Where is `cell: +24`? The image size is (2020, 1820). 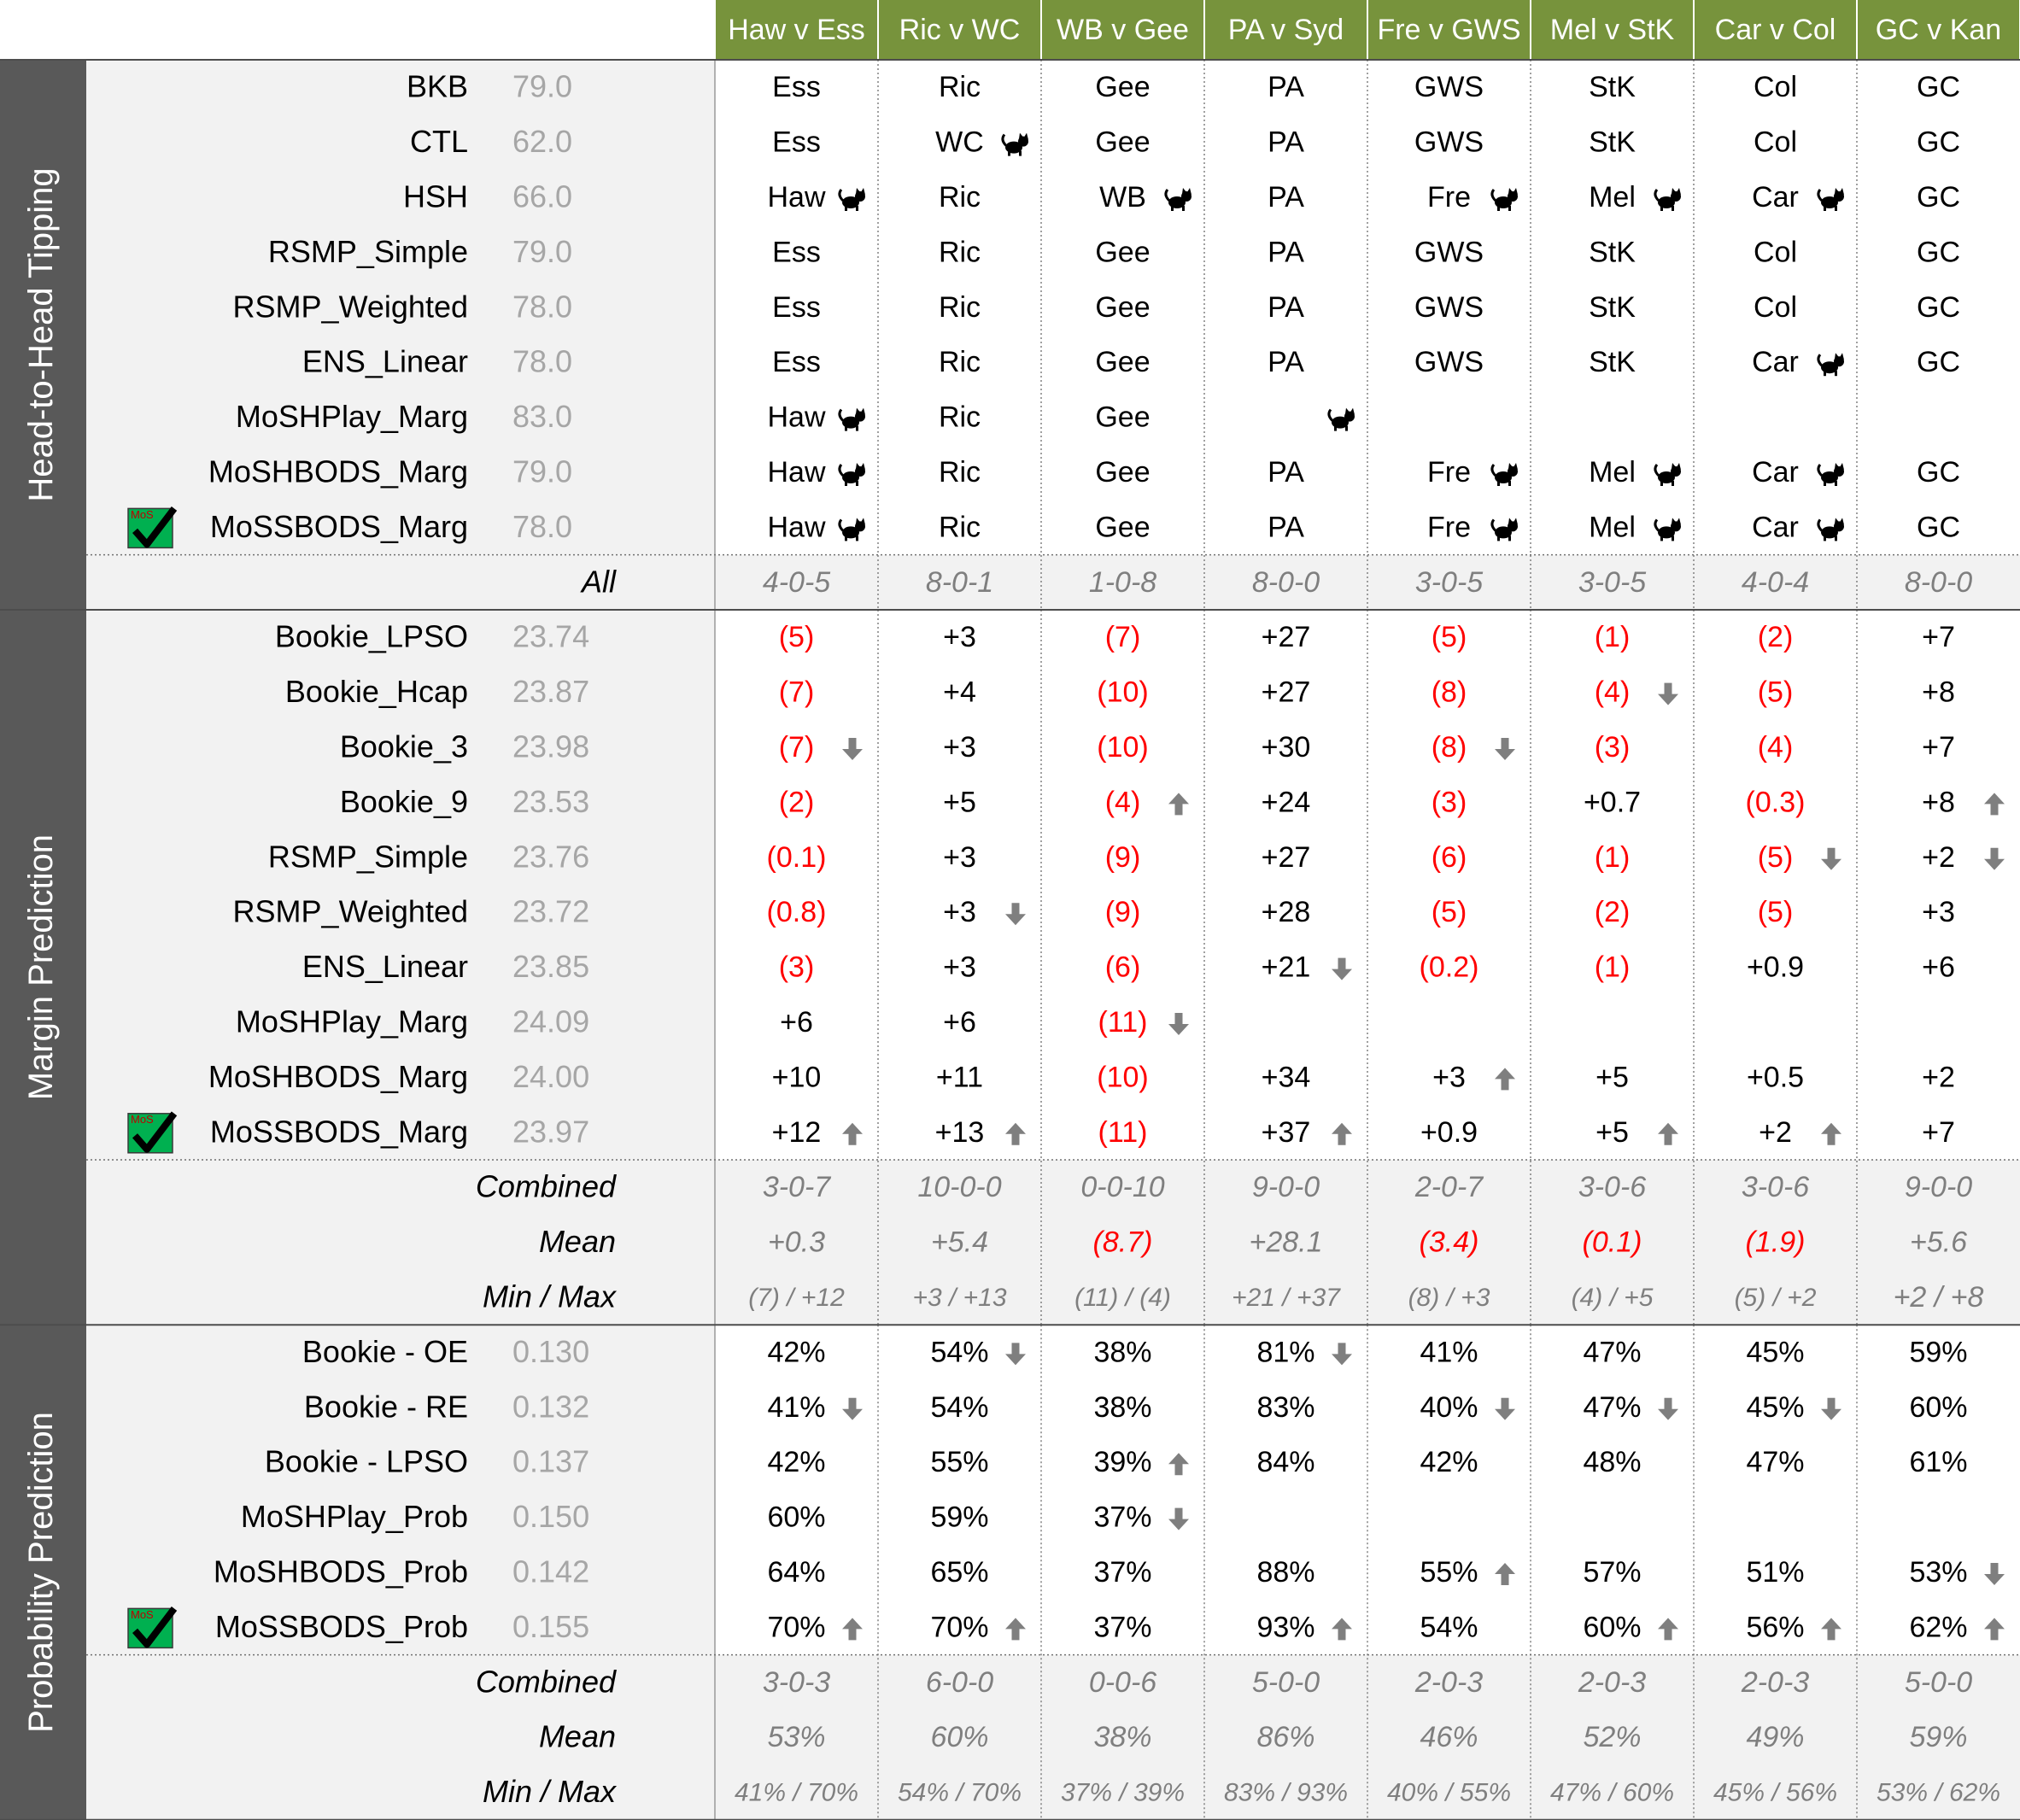 cell: +24 is located at coordinates (1286, 802).